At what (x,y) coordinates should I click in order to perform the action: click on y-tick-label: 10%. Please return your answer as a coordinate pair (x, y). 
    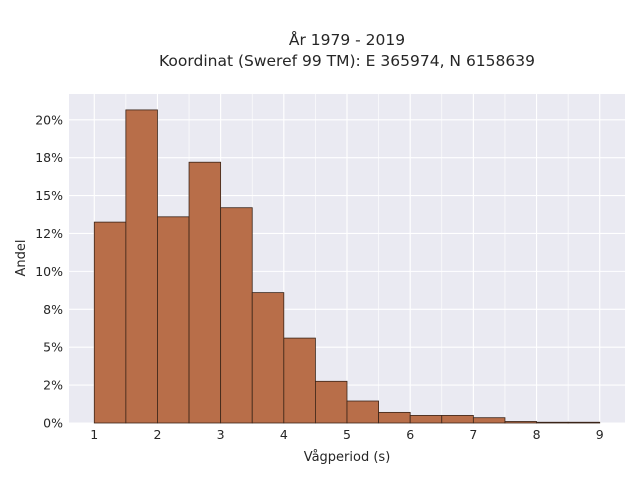
    Looking at the image, I should click on (49, 271).